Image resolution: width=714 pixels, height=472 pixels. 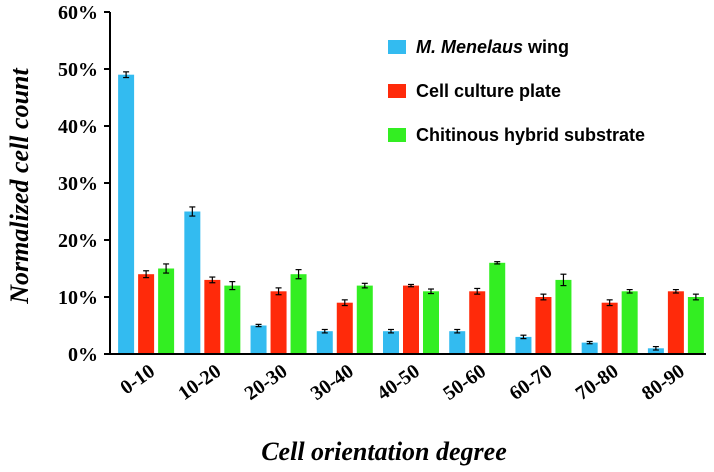 I want to click on legend-label: Chitinous hybrid substrate, so click(x=530, y=135).